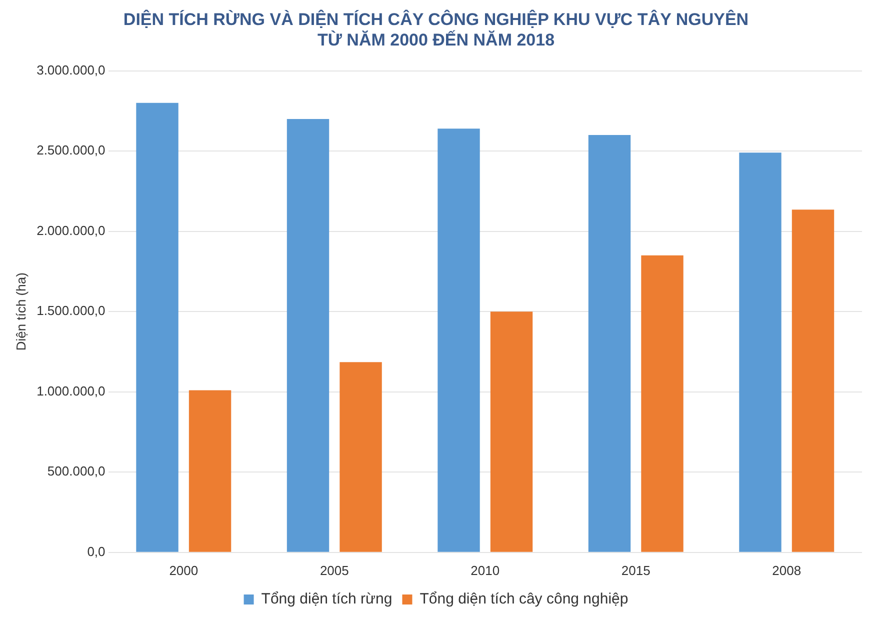  Describe the element at coordinates (71, 150) in the screenshot. I see `y-tick-label: 2.500.000,0` at that location.